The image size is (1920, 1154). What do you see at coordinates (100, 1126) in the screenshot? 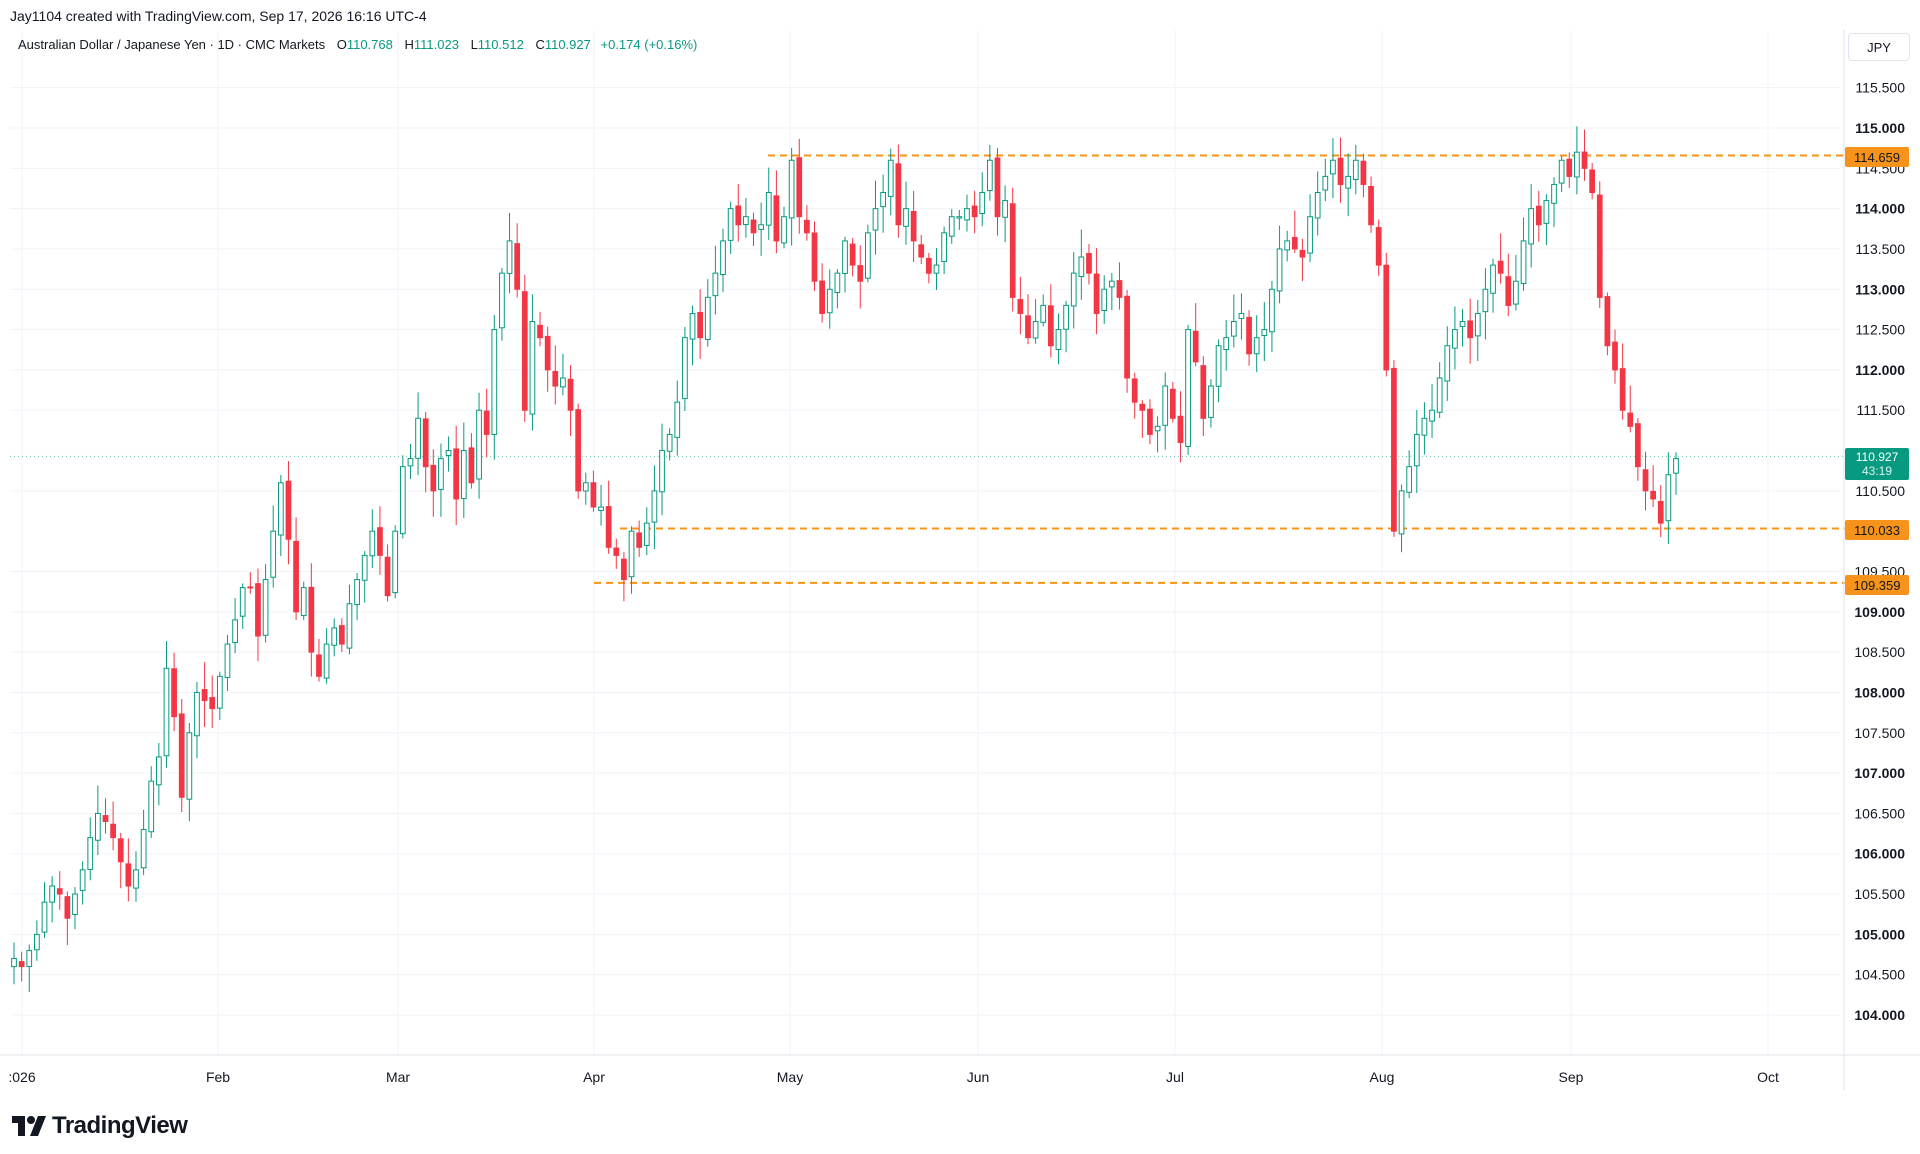
I see `tradingview-logo: TradingView` at bounding box center [100, 1126].